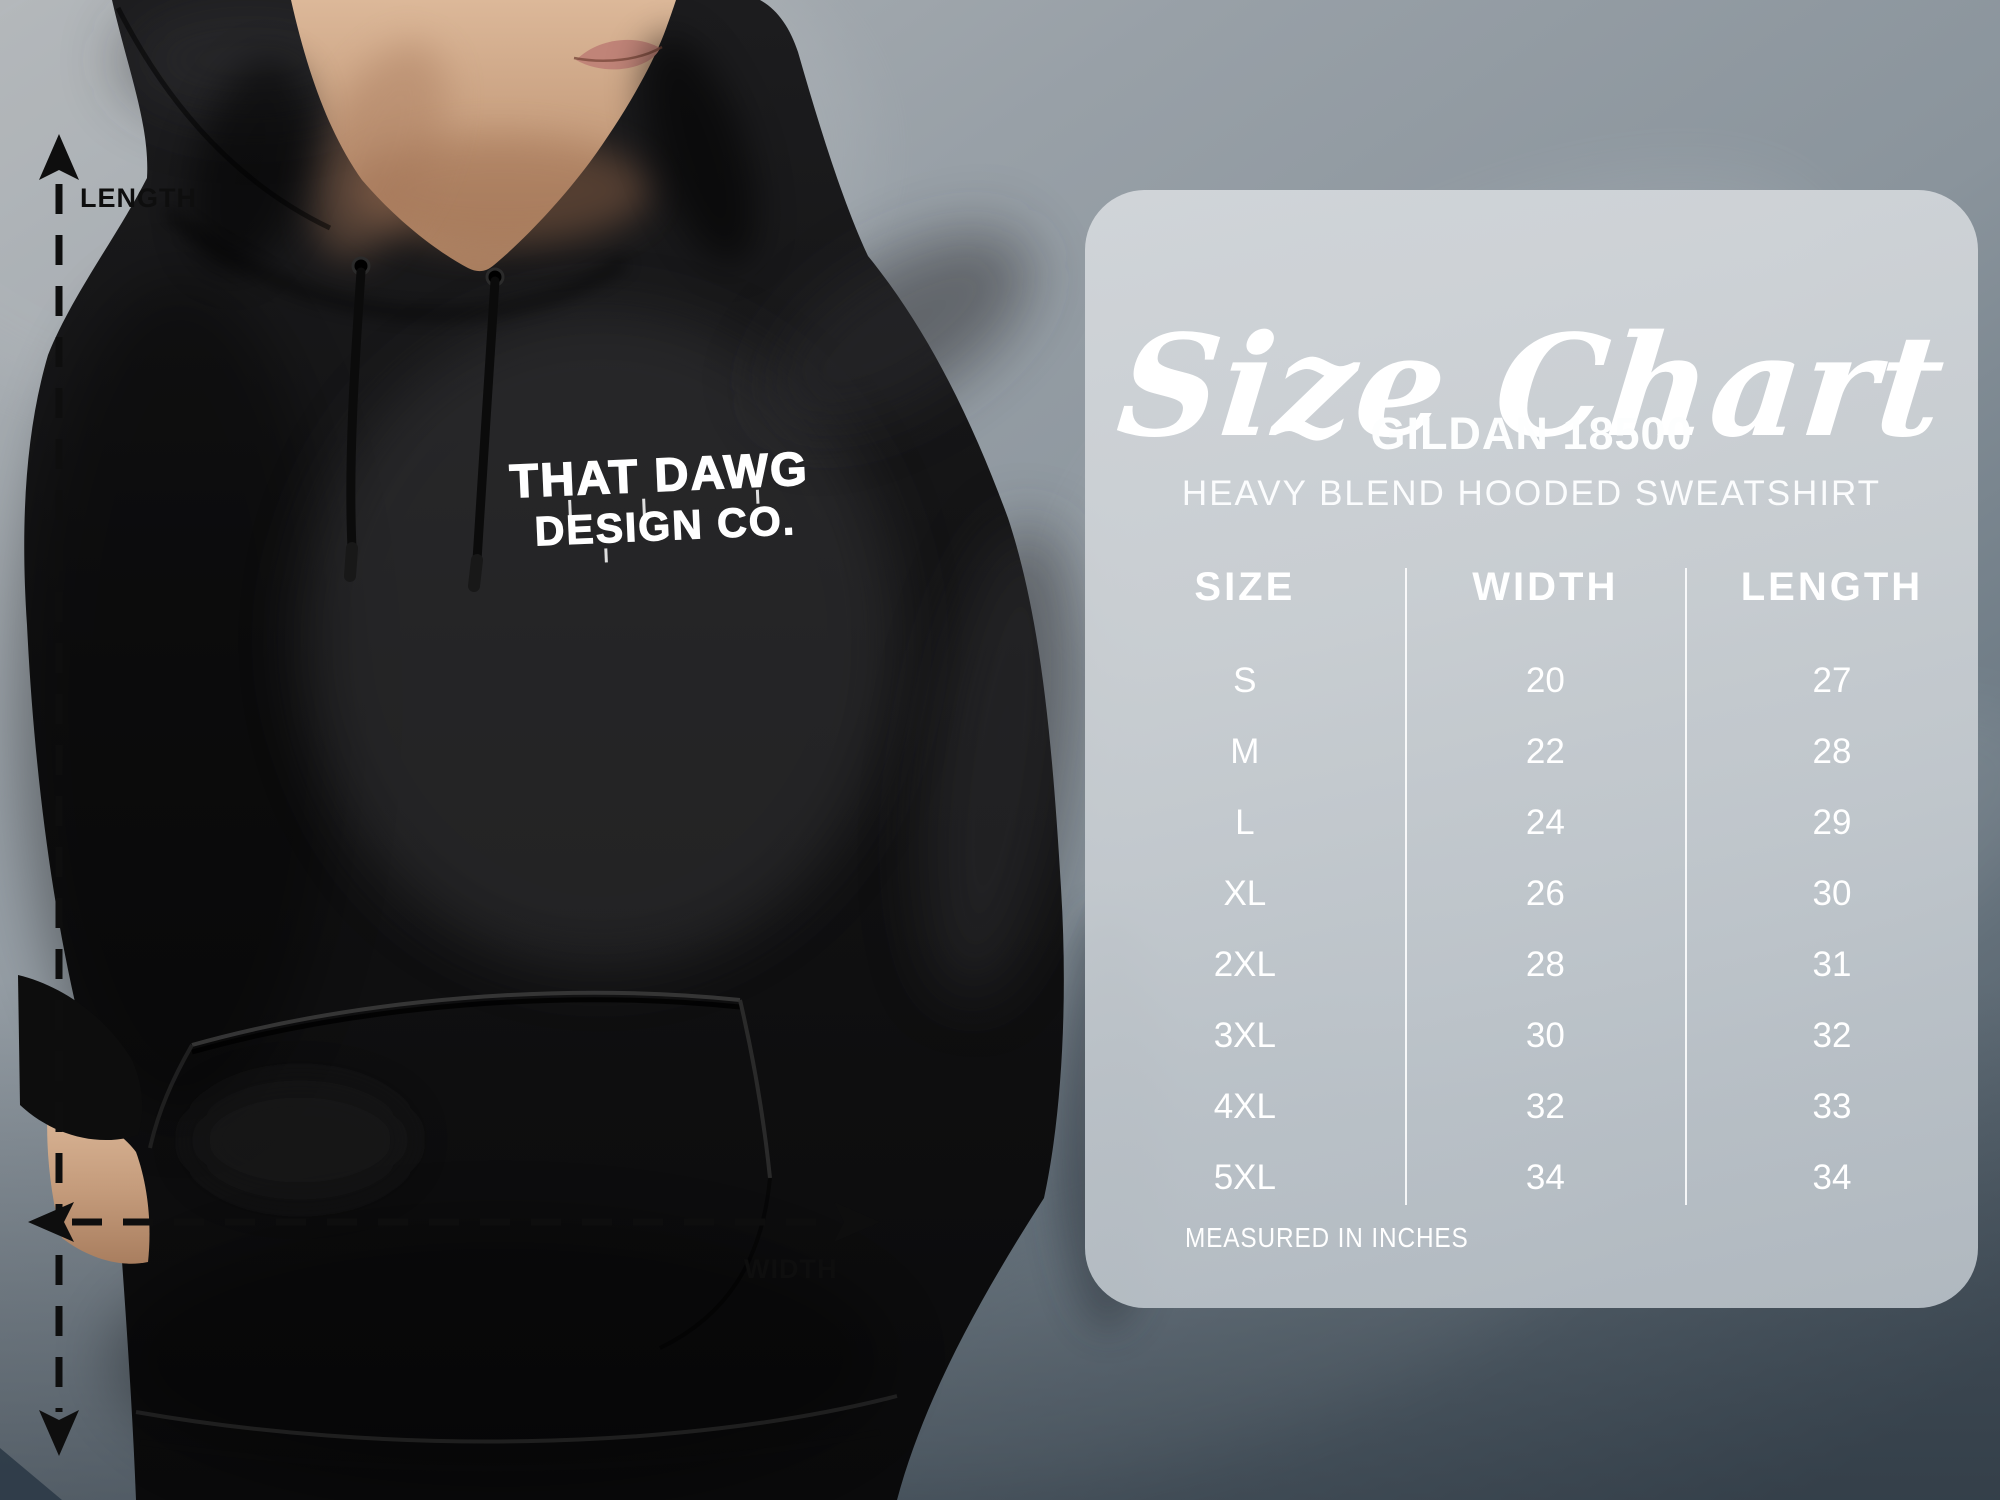 Image resolution: width=2000 pixels, height=1500 pixels. I want to click on pocket-right-seam, so click(755, 1089).